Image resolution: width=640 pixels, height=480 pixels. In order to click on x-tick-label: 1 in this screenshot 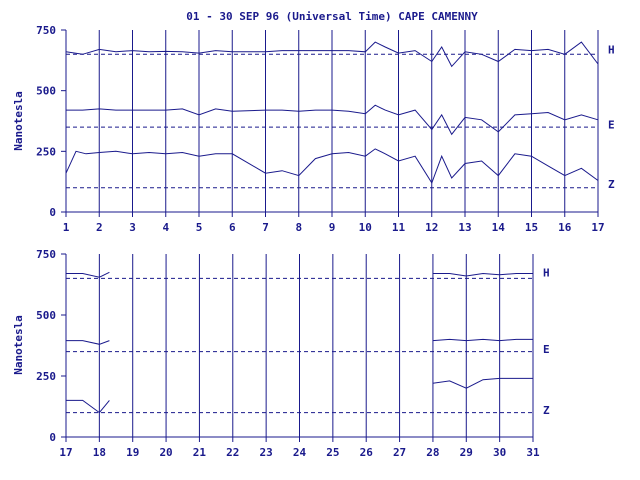, I will do `click(66, 227)`.